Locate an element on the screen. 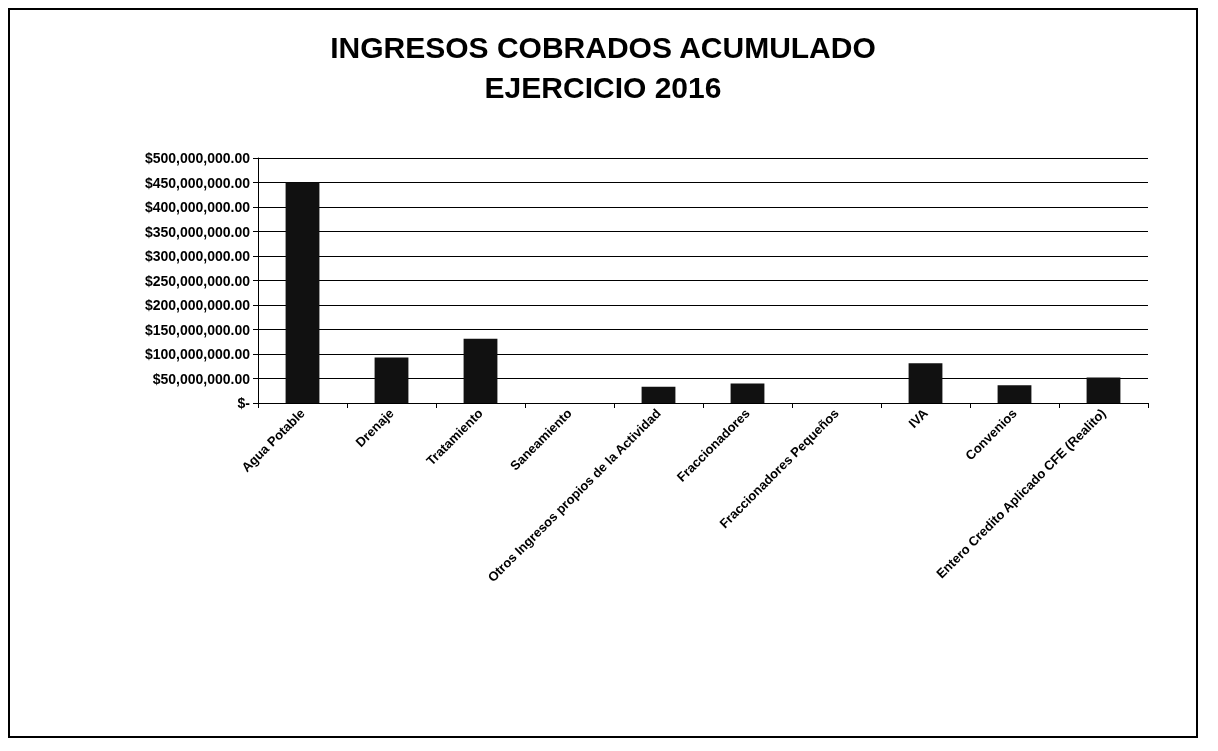  y-tick-label: $300,000,000.00 is located at coordinates (197, 256).